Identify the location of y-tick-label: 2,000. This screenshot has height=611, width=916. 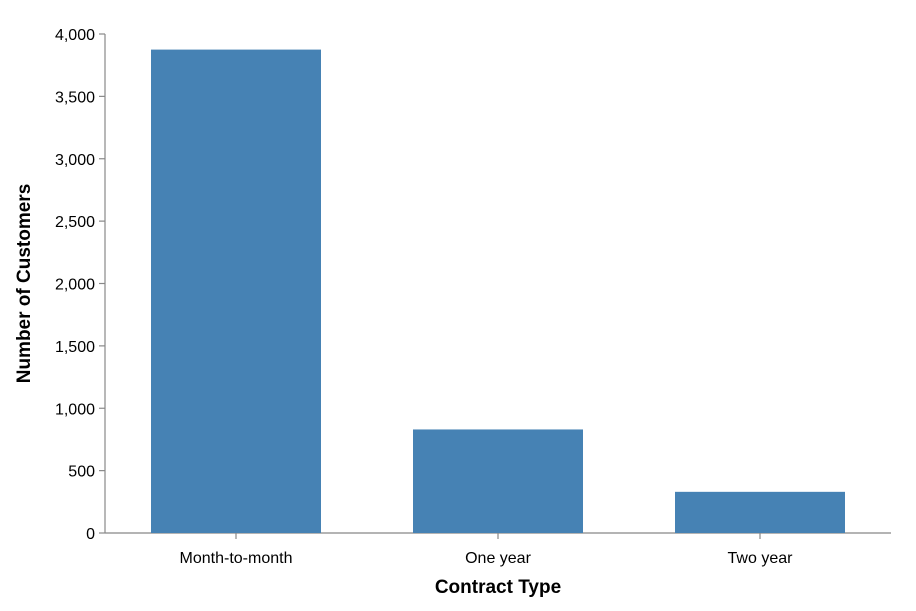
(75, 285).